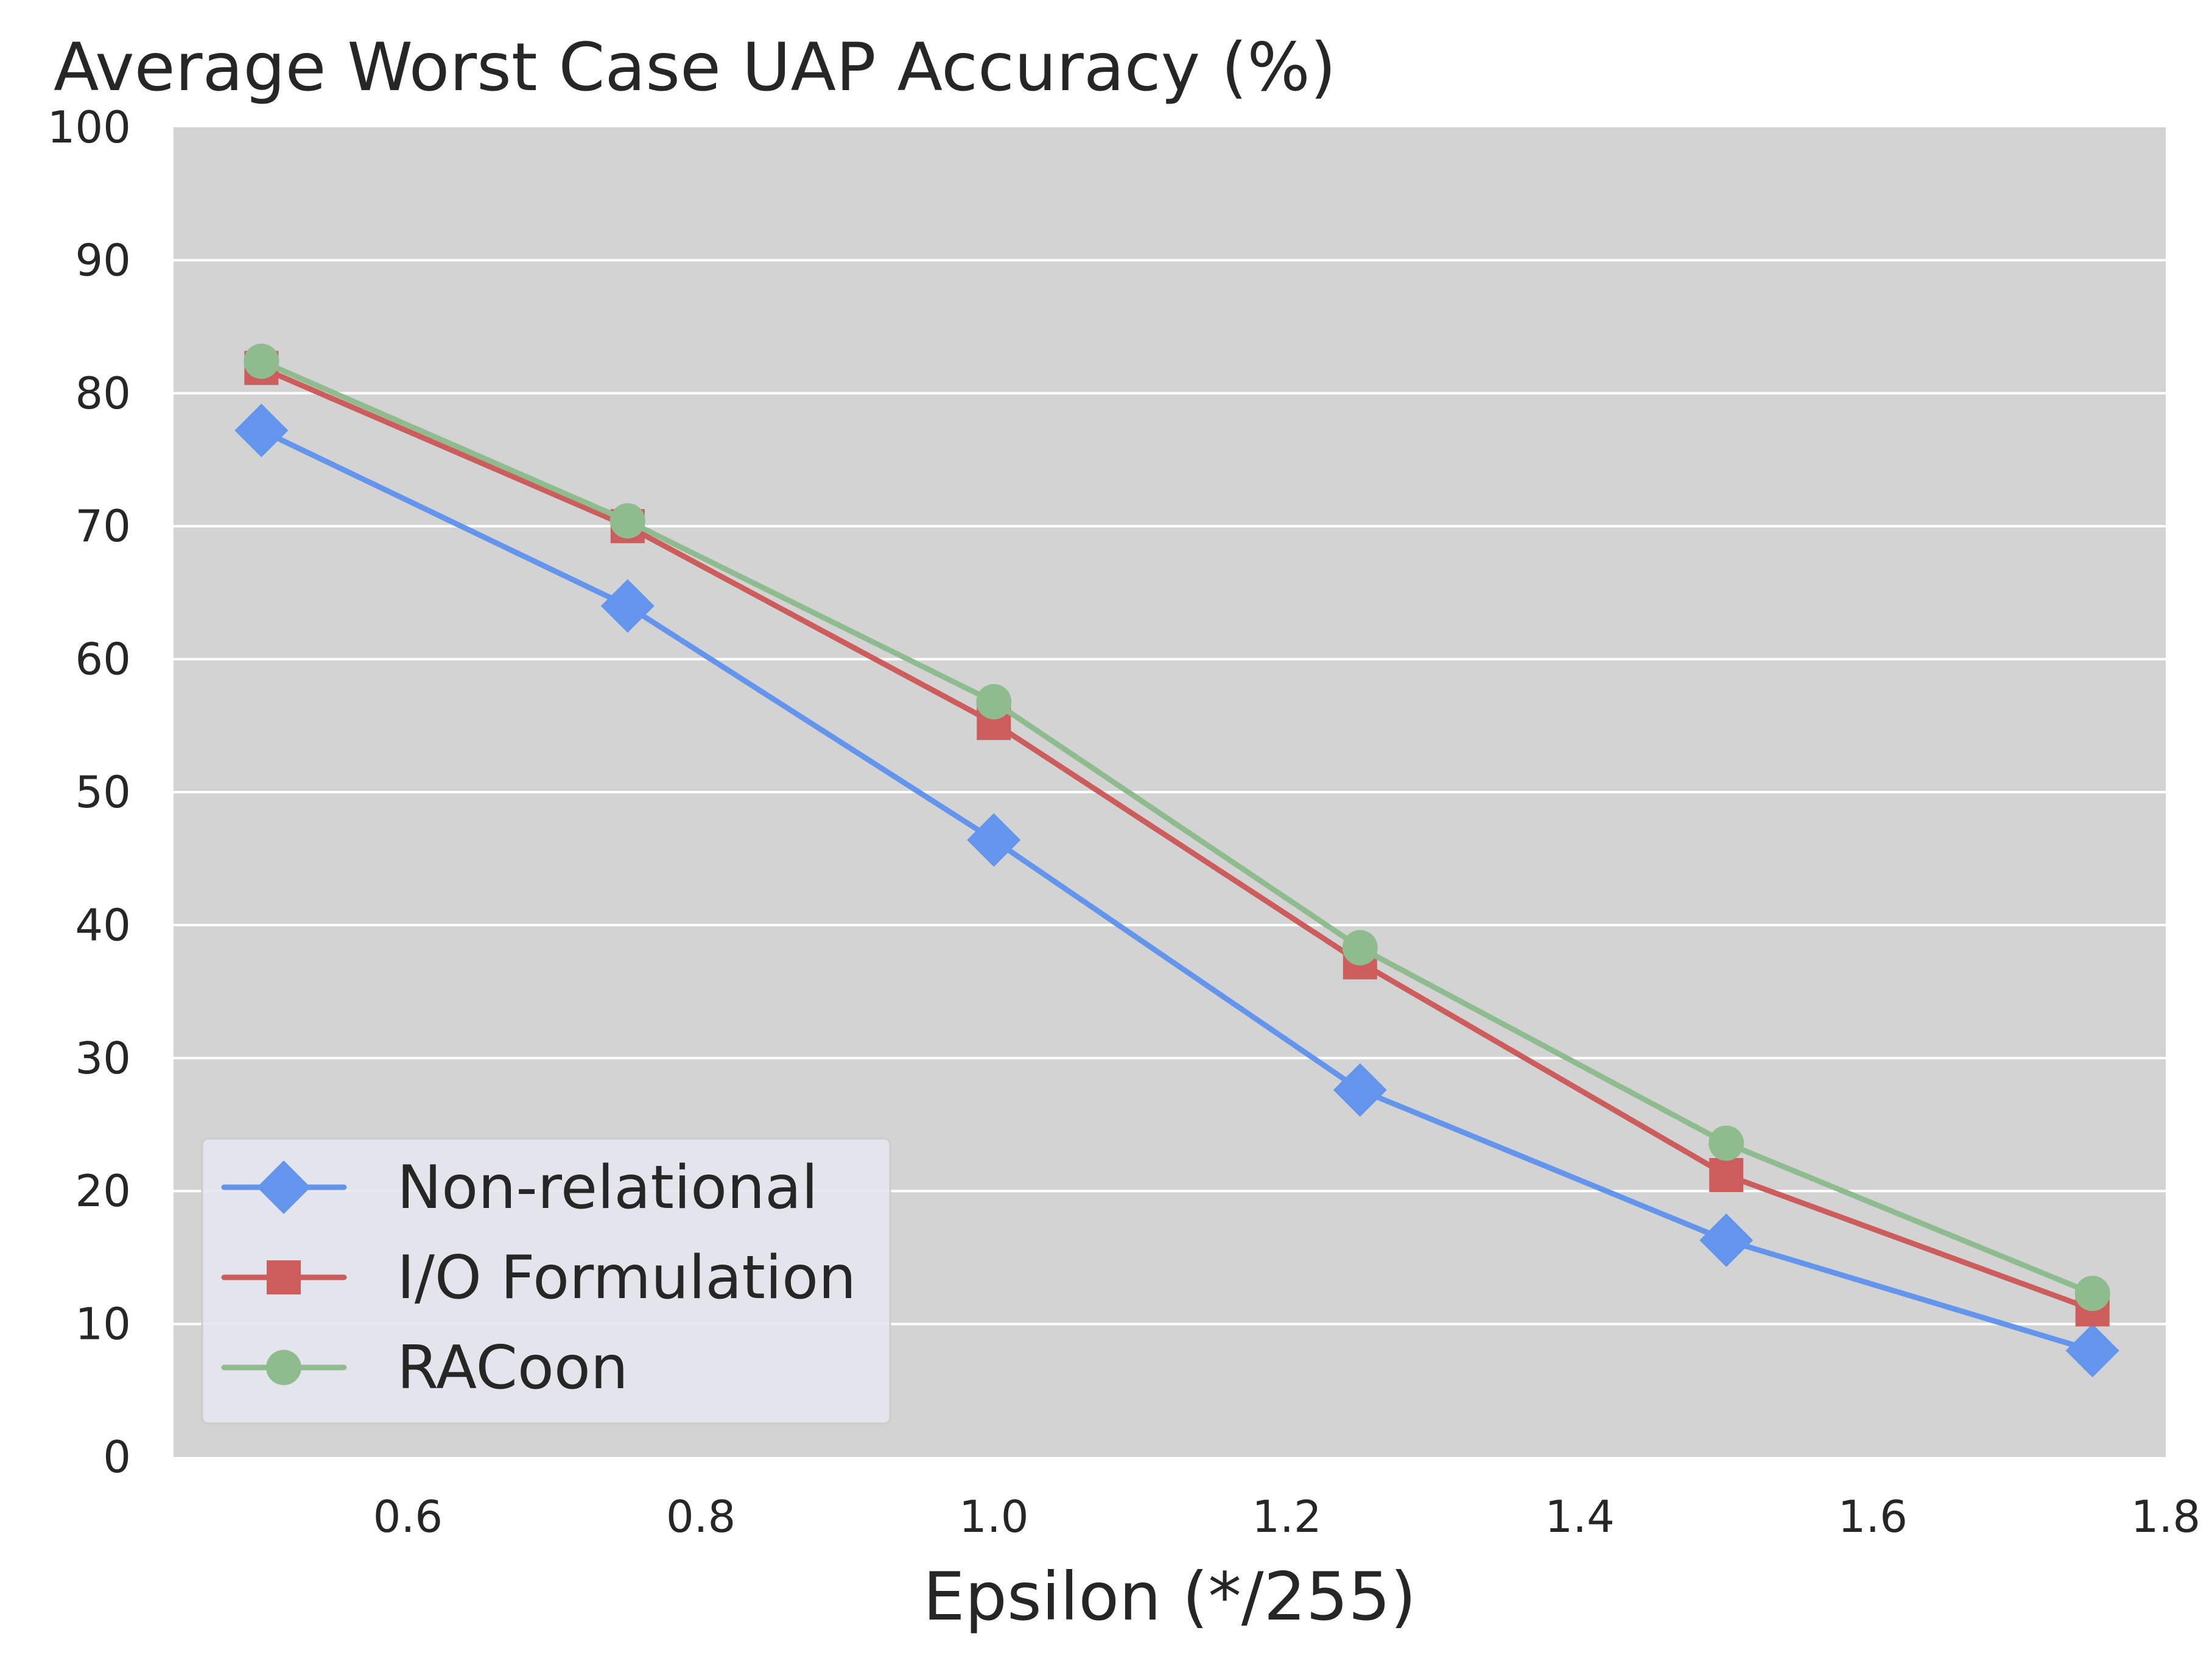 Image resolution: width=2212 pixels, height=1664 pixels. I want to click on legend-item-i-o-formulation: I/O Formulation, so click(538, 1278).